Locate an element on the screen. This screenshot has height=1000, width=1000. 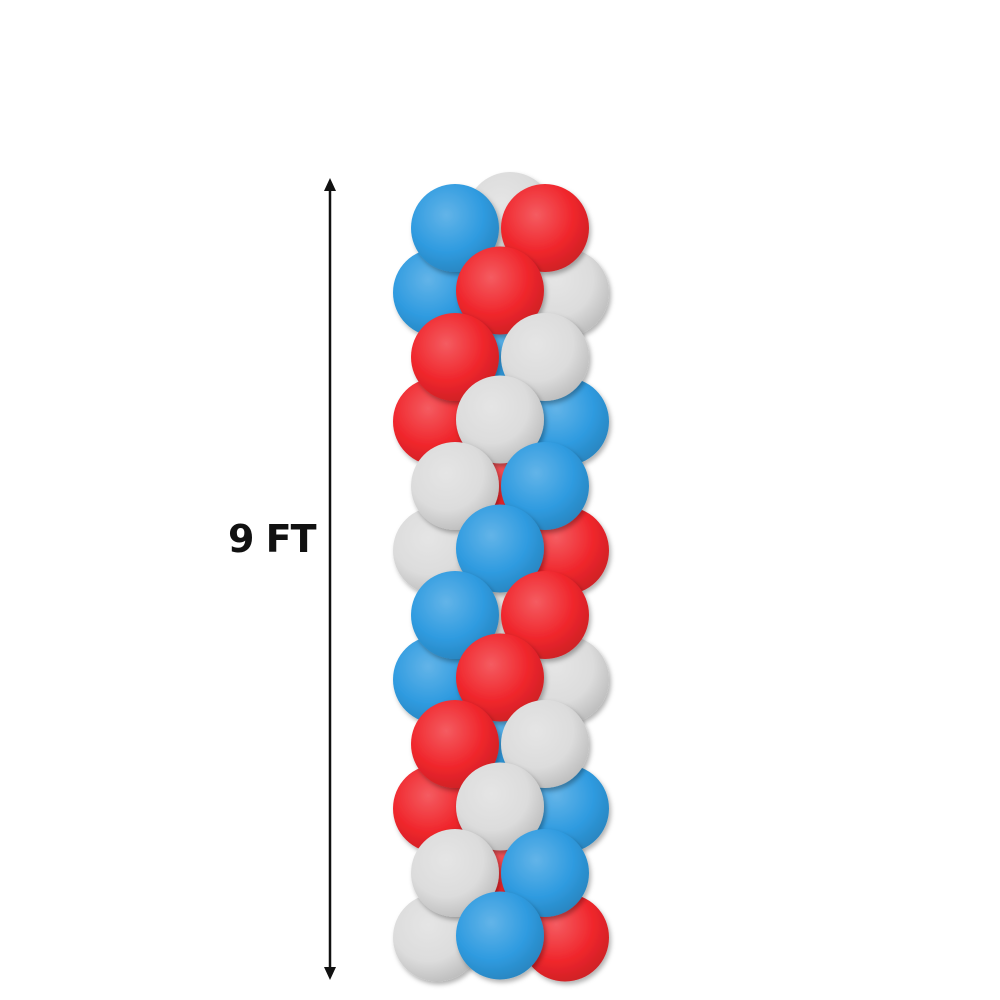
arrow-down-icon is located at coordinates (330, 973).